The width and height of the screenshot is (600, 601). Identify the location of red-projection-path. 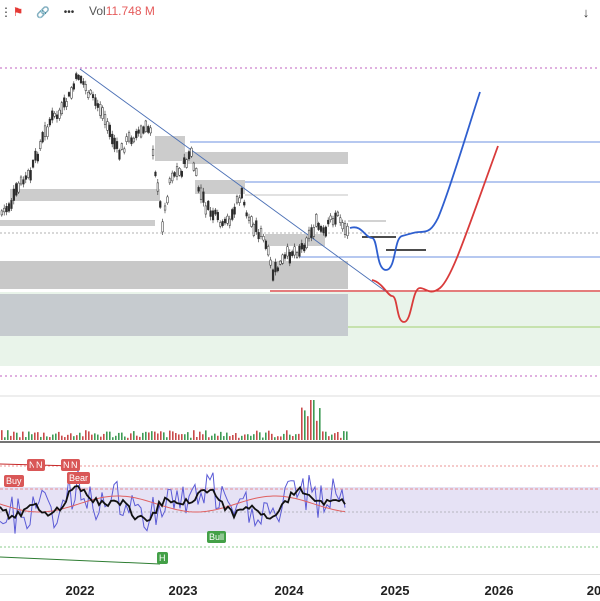
(435, 234).